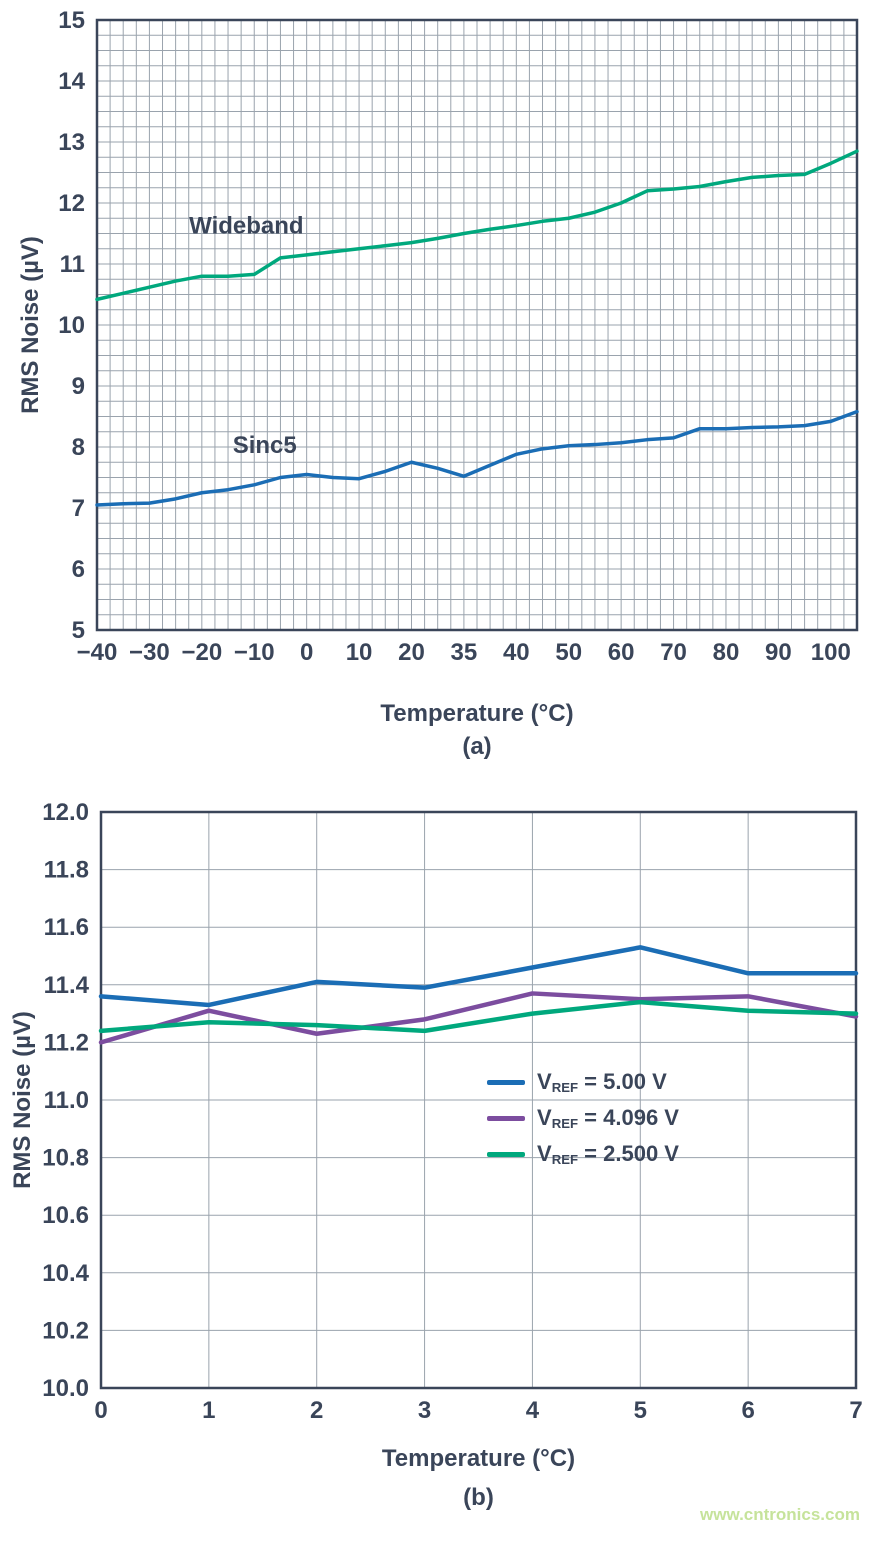 The height and width of the screenshot is (1541, 874). What do you see at coordinates (516, 652) in the screenshot?
I see `x-tick-label: 40` at bounding box center [516, 652].